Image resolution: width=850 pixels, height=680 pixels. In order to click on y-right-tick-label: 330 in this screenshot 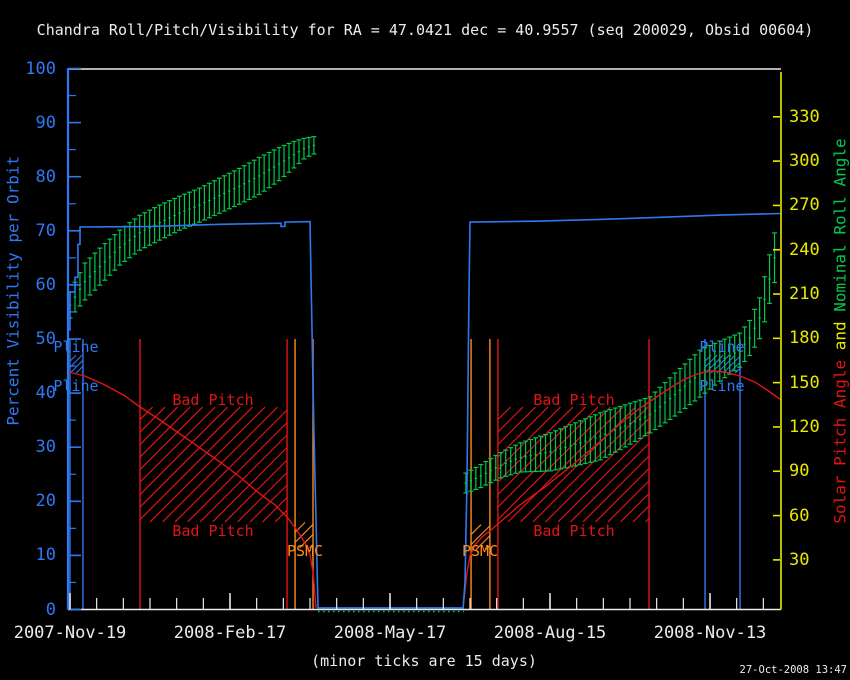, I will do `click(804, 116)`.